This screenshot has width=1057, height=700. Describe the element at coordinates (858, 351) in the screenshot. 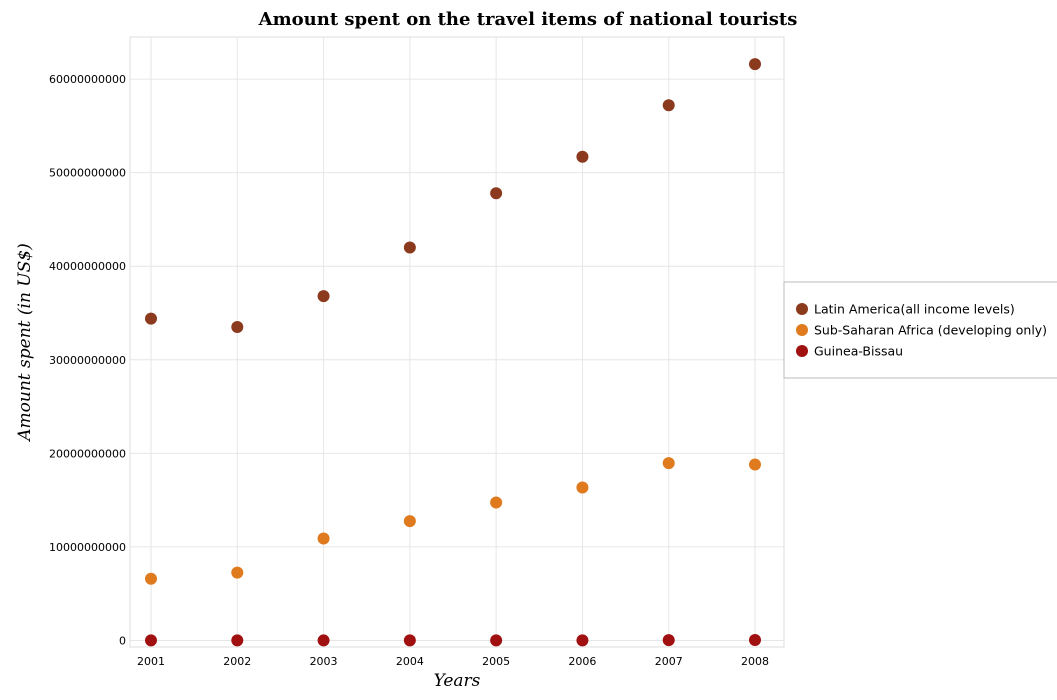

I see `legend-label: Guinea-Bissau` at that location.